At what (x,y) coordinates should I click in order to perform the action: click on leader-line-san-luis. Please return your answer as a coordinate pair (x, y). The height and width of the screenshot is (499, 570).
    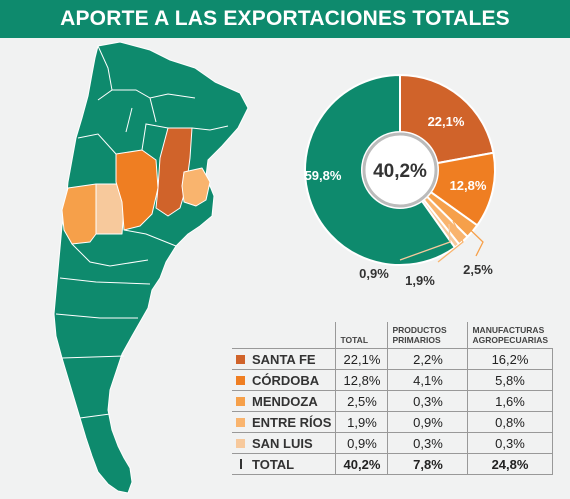
    Looking at the image, I should click on (425, 242).